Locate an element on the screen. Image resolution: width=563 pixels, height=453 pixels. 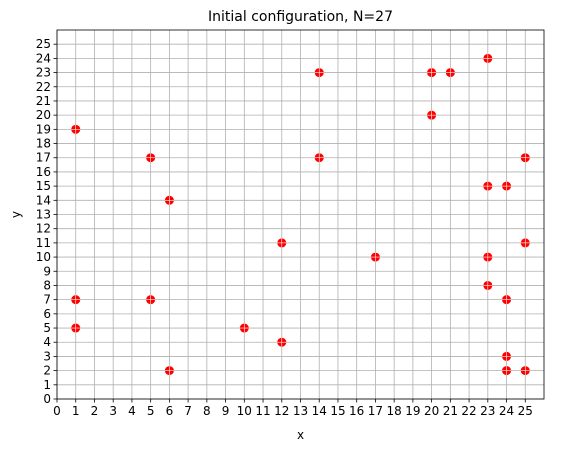
x-tick-label: 6 is located at coordinates (170, 411).